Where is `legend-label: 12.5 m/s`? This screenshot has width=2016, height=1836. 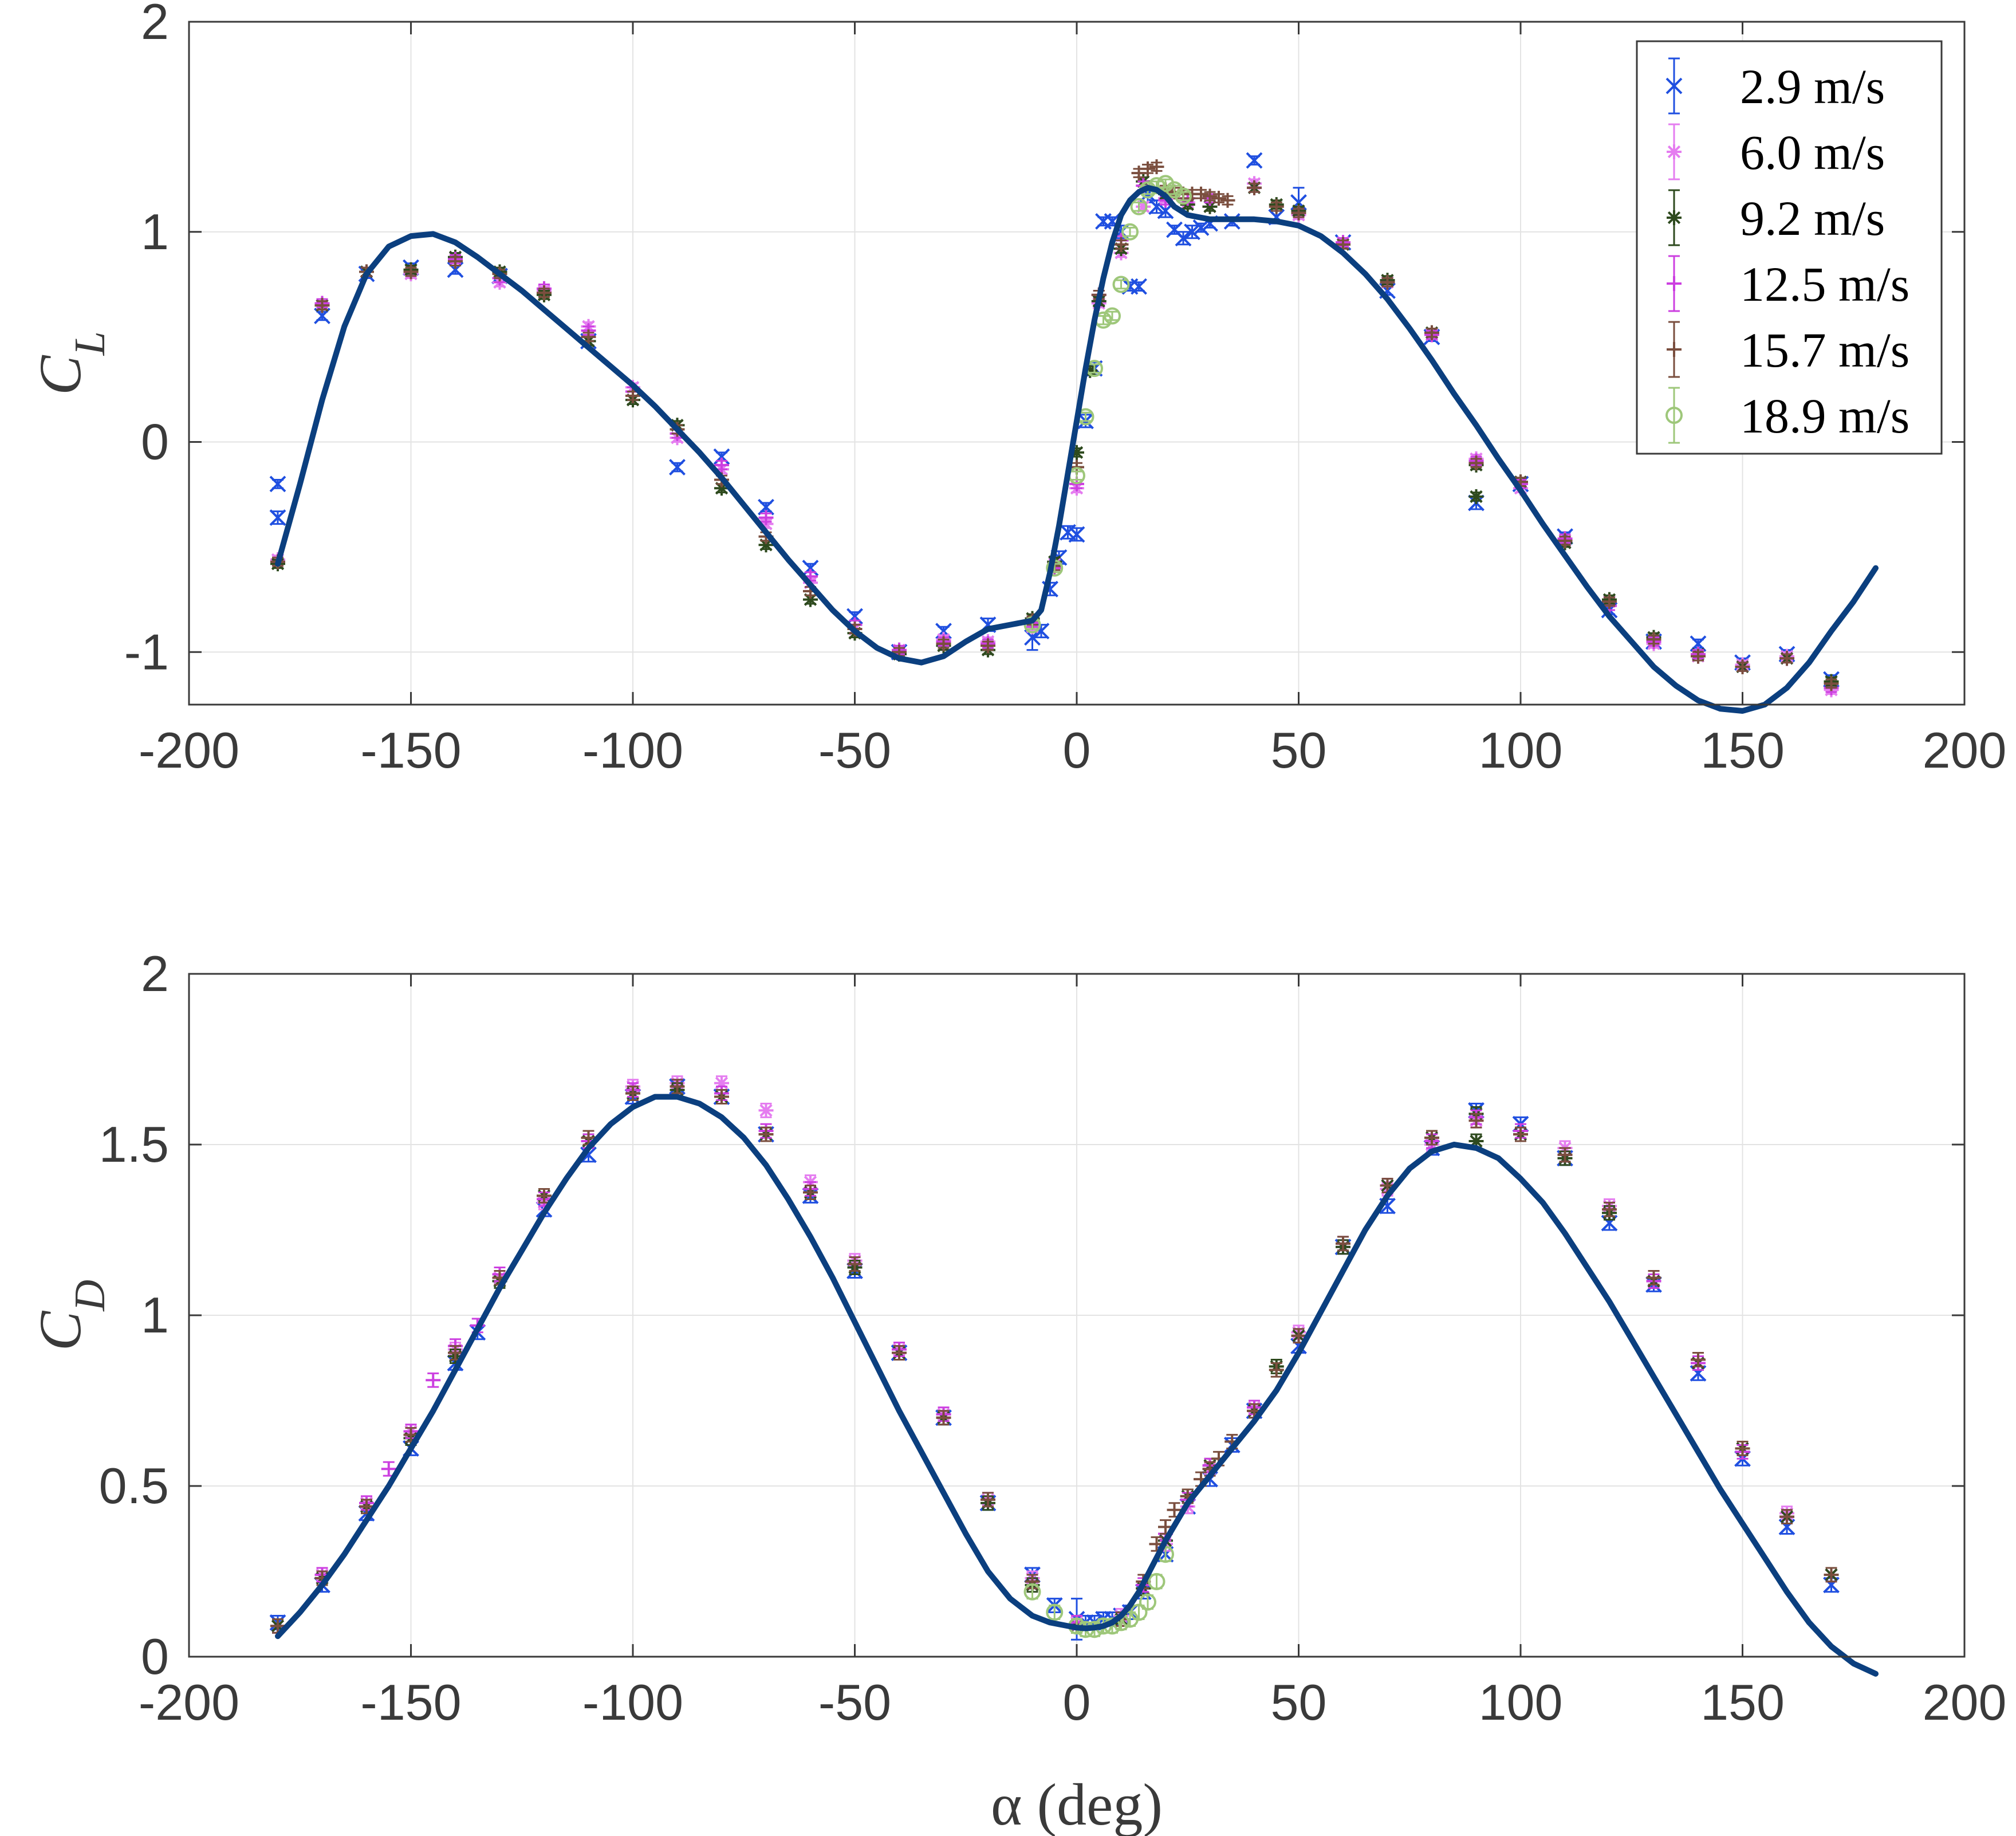 legend-label: 12.5 m/s is located at coordinates (1824, 284).